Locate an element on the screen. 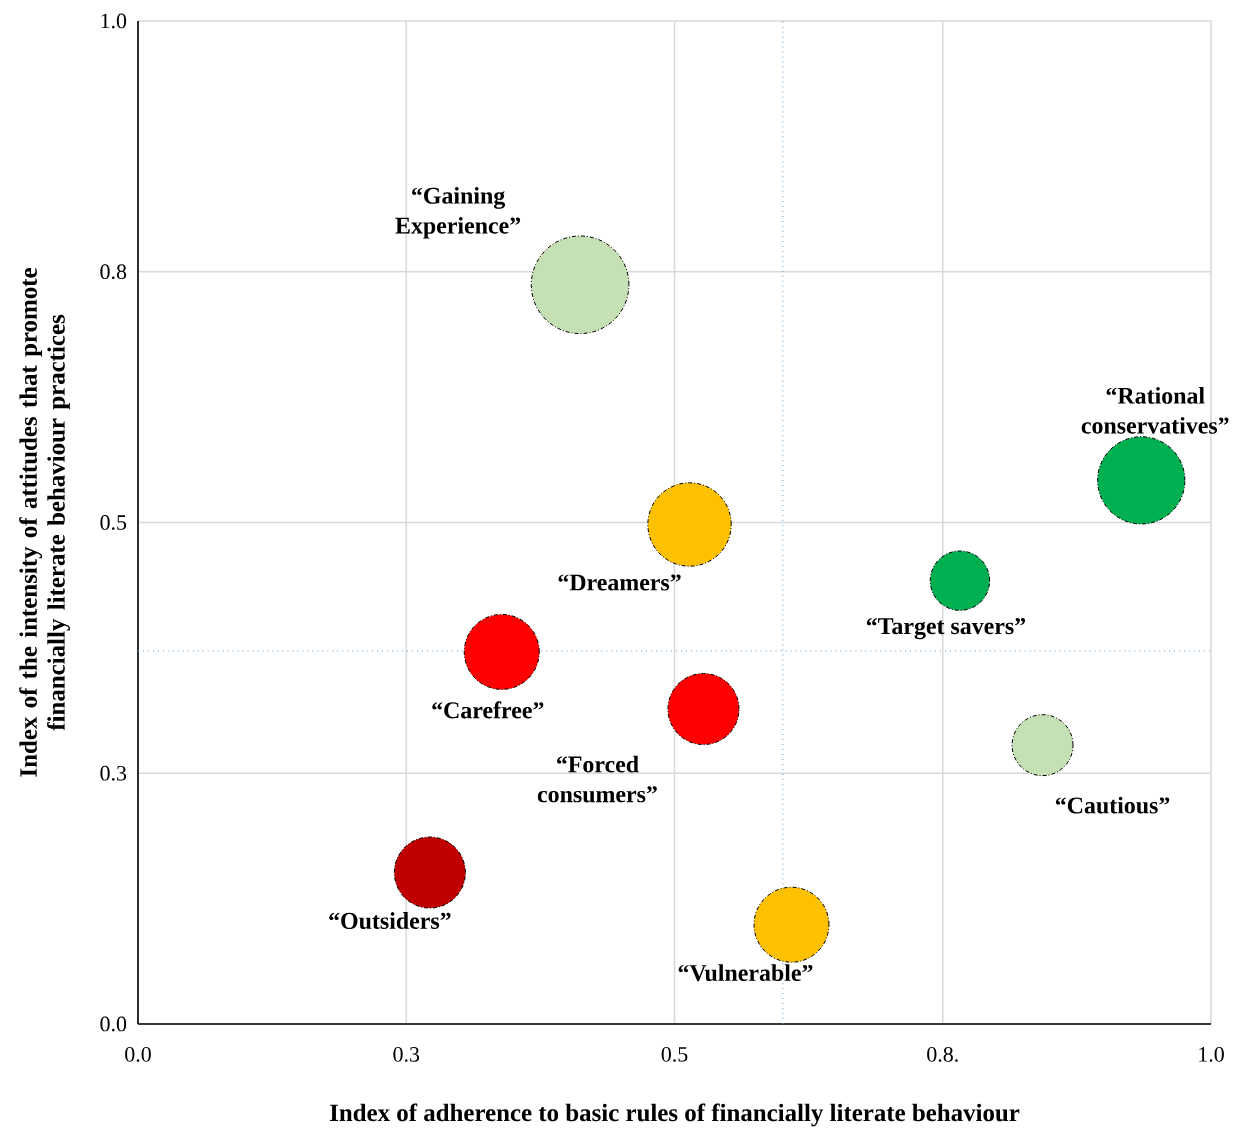 Image resolution: width=1241 pixels, height=1135 pixels. x-axis-title: Index of adherence to basic rules of financially literate behaviour is located at coordinates (675, 1115).